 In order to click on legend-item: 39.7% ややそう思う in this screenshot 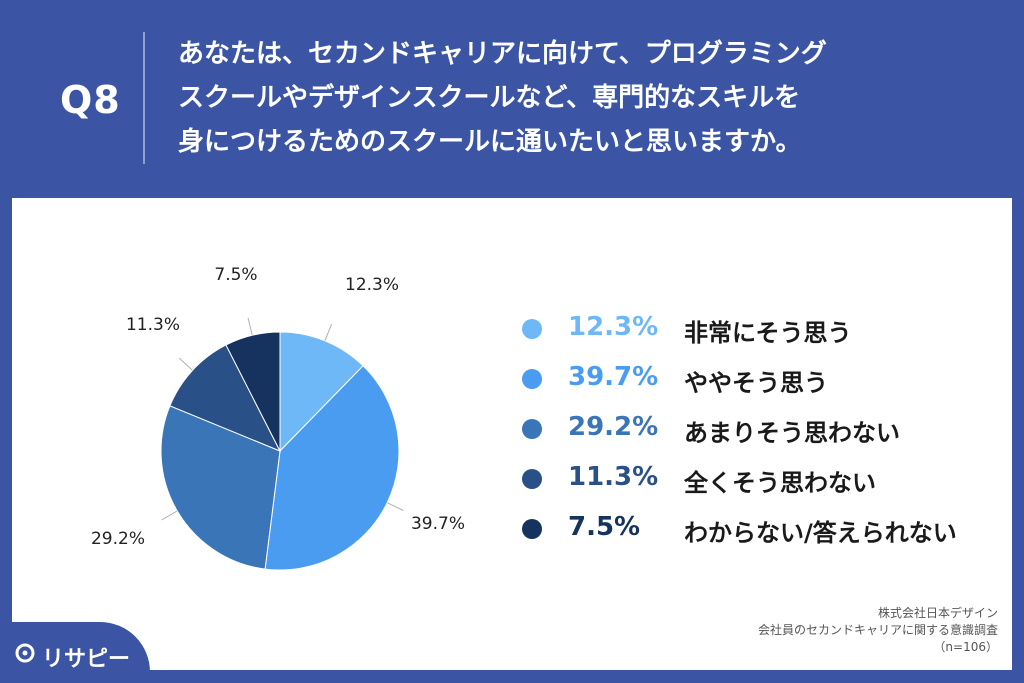, I will do `click(757, 380)`.